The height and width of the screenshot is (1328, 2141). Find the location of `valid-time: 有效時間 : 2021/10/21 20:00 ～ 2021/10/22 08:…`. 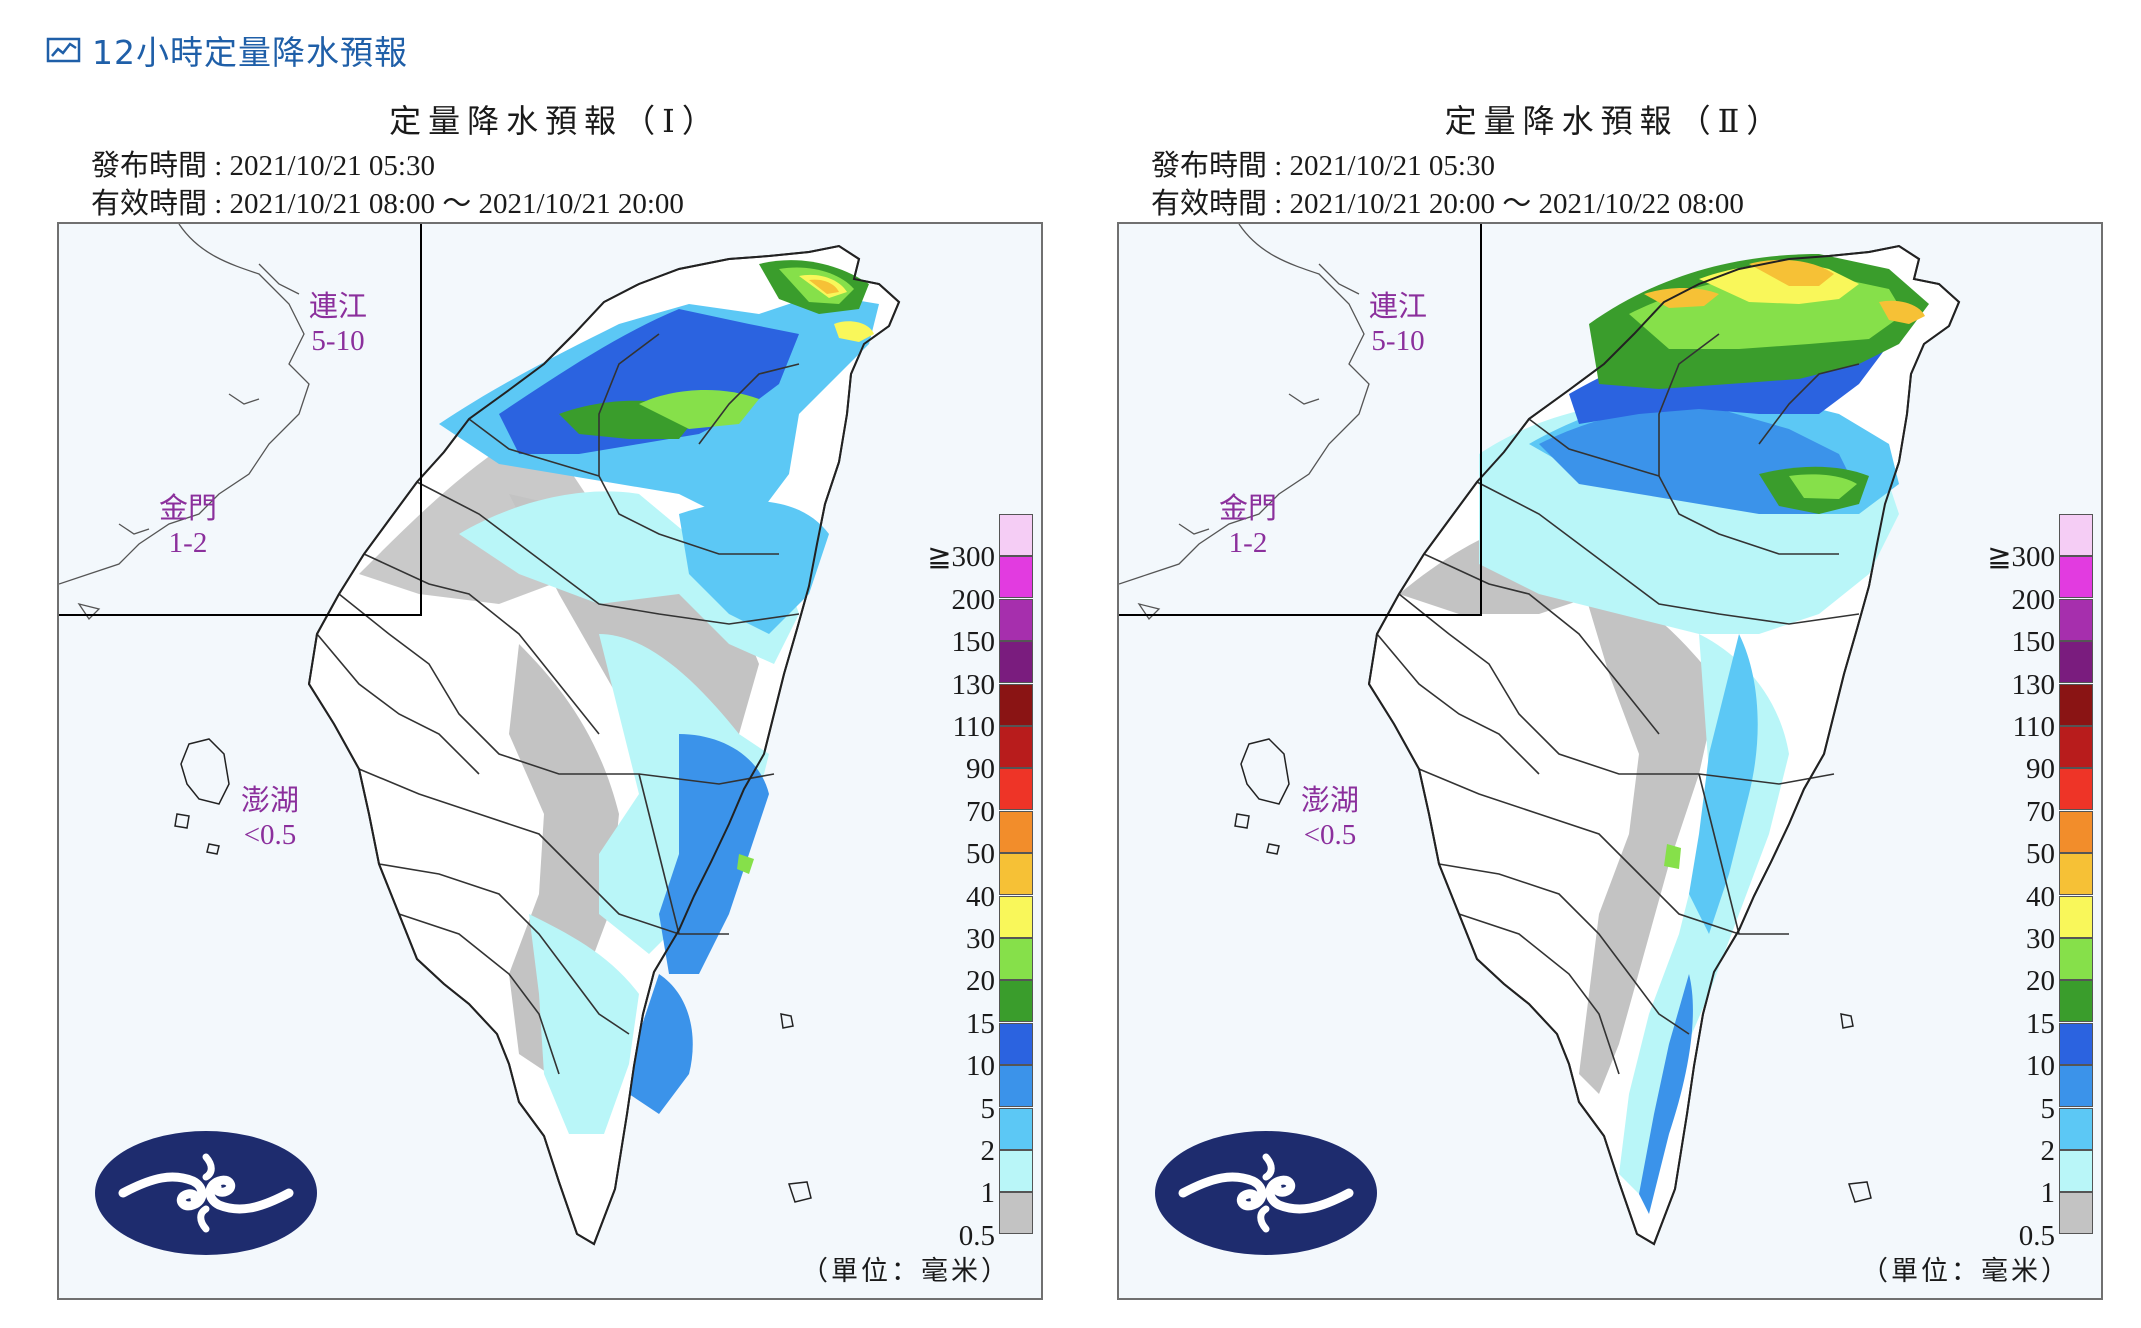

valid-time: 有效時間 : 2021/10/21 20:00 ～ 2021/10/22 08:… is located at coordinates (1447, 204).